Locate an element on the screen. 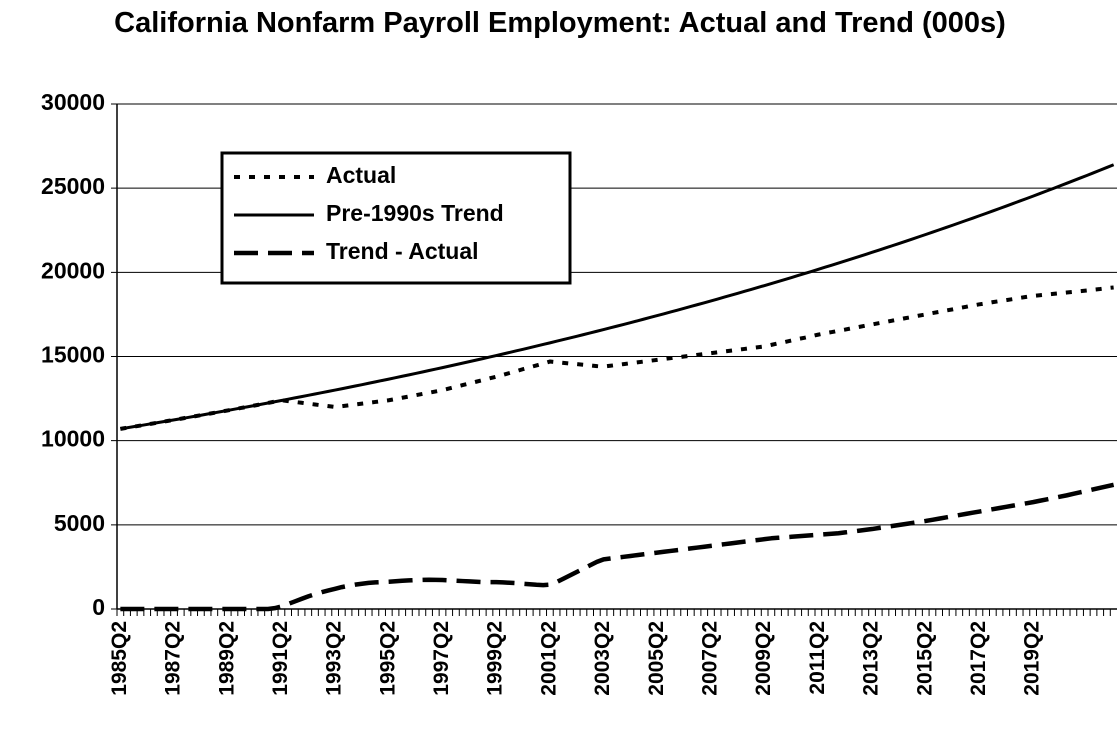  x-tick-label: 1991Q2 is located at coordinates (280, 658).